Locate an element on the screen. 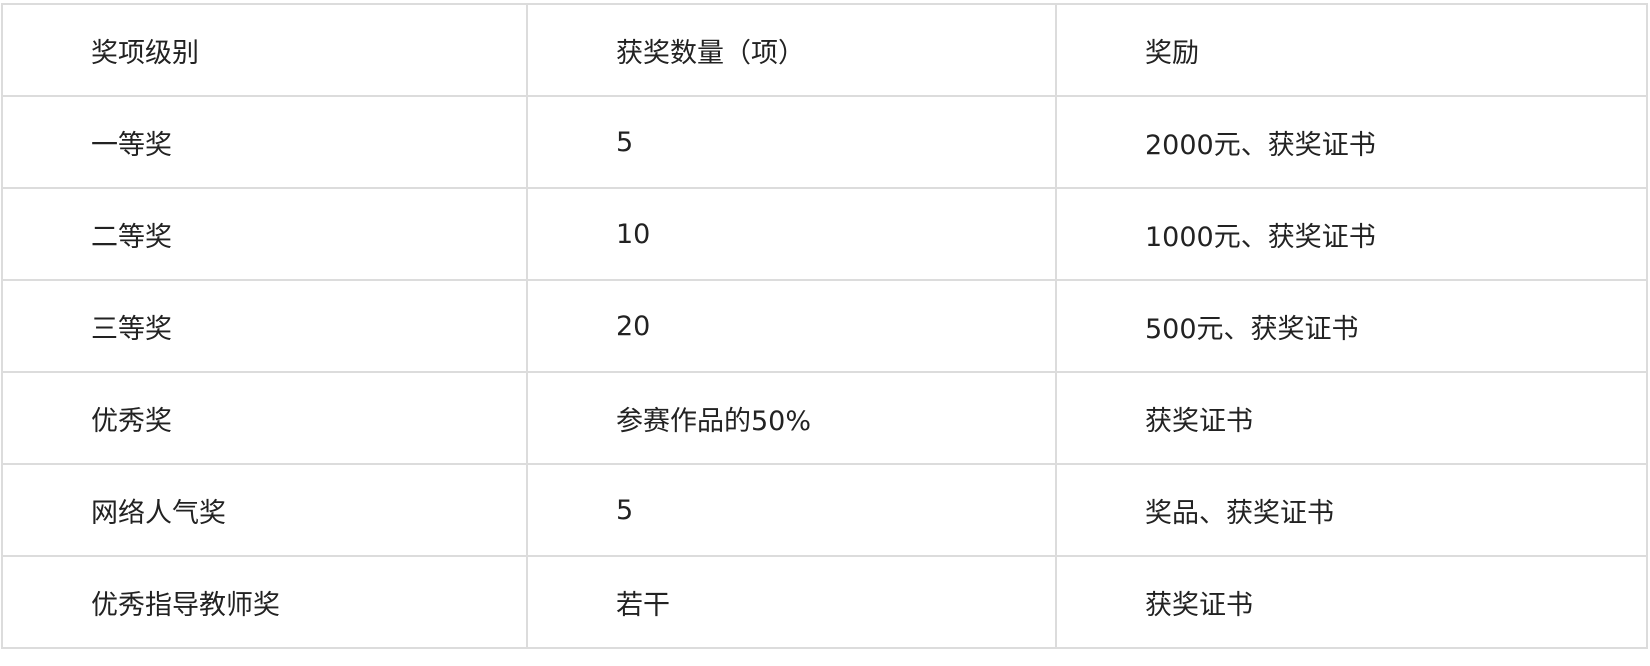 This screenshot has width=1650, height=666. table-row: 二等奖 10 1000元、获奖证书 is located at coordinates (824, 234).